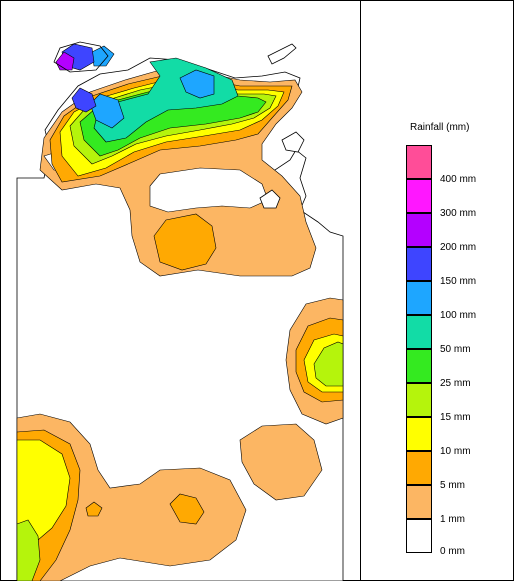 The width and height of the screenshot is (515, 582). What do you see at coordinates (452, 551) in the screenshot?
I see `legend-label-0mm: 0 mm` at bounding box center [452, 551].